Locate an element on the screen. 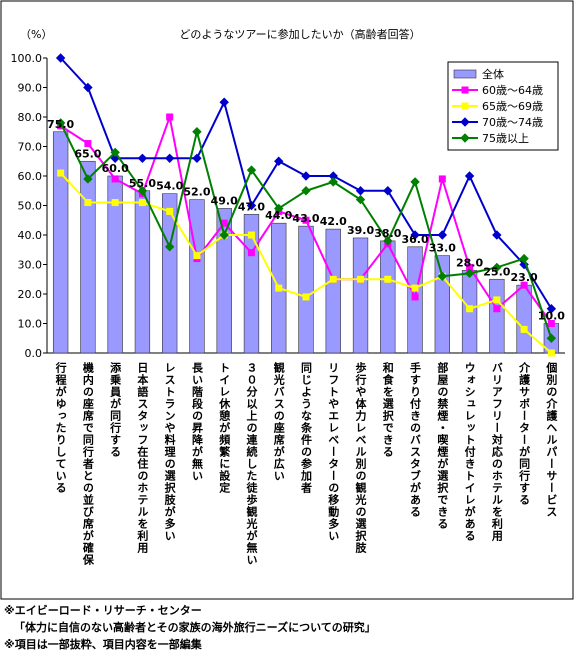 The width and height of the screenshot is (575, 664). data-label: 54.0 is located at coordinates (169, 186).